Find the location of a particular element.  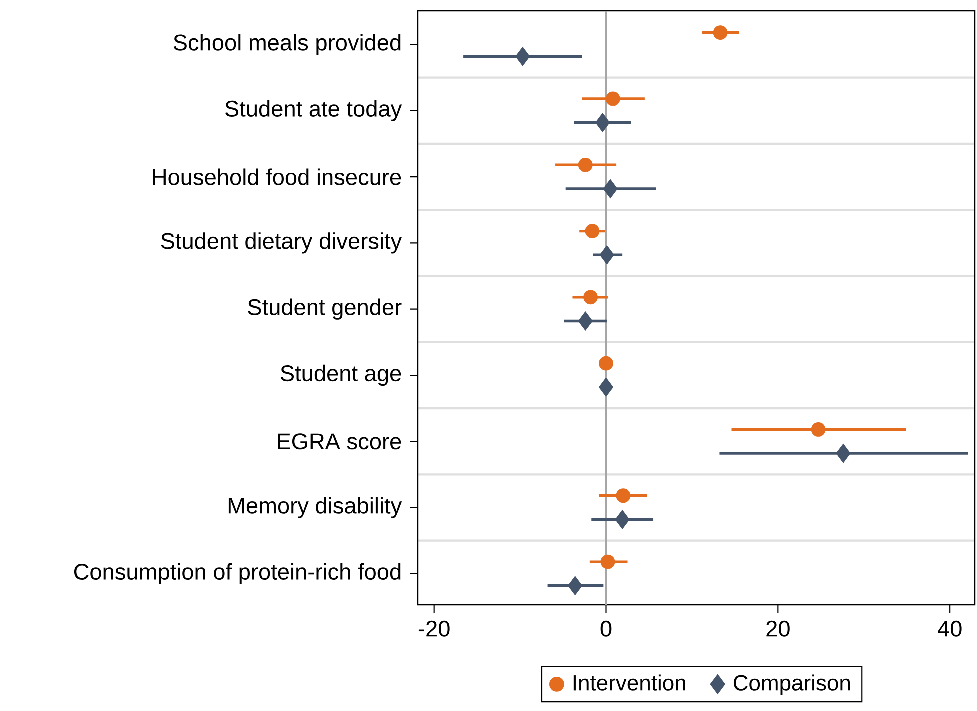

y-tick-label: Student ate today is located at coordinates (314, 111).